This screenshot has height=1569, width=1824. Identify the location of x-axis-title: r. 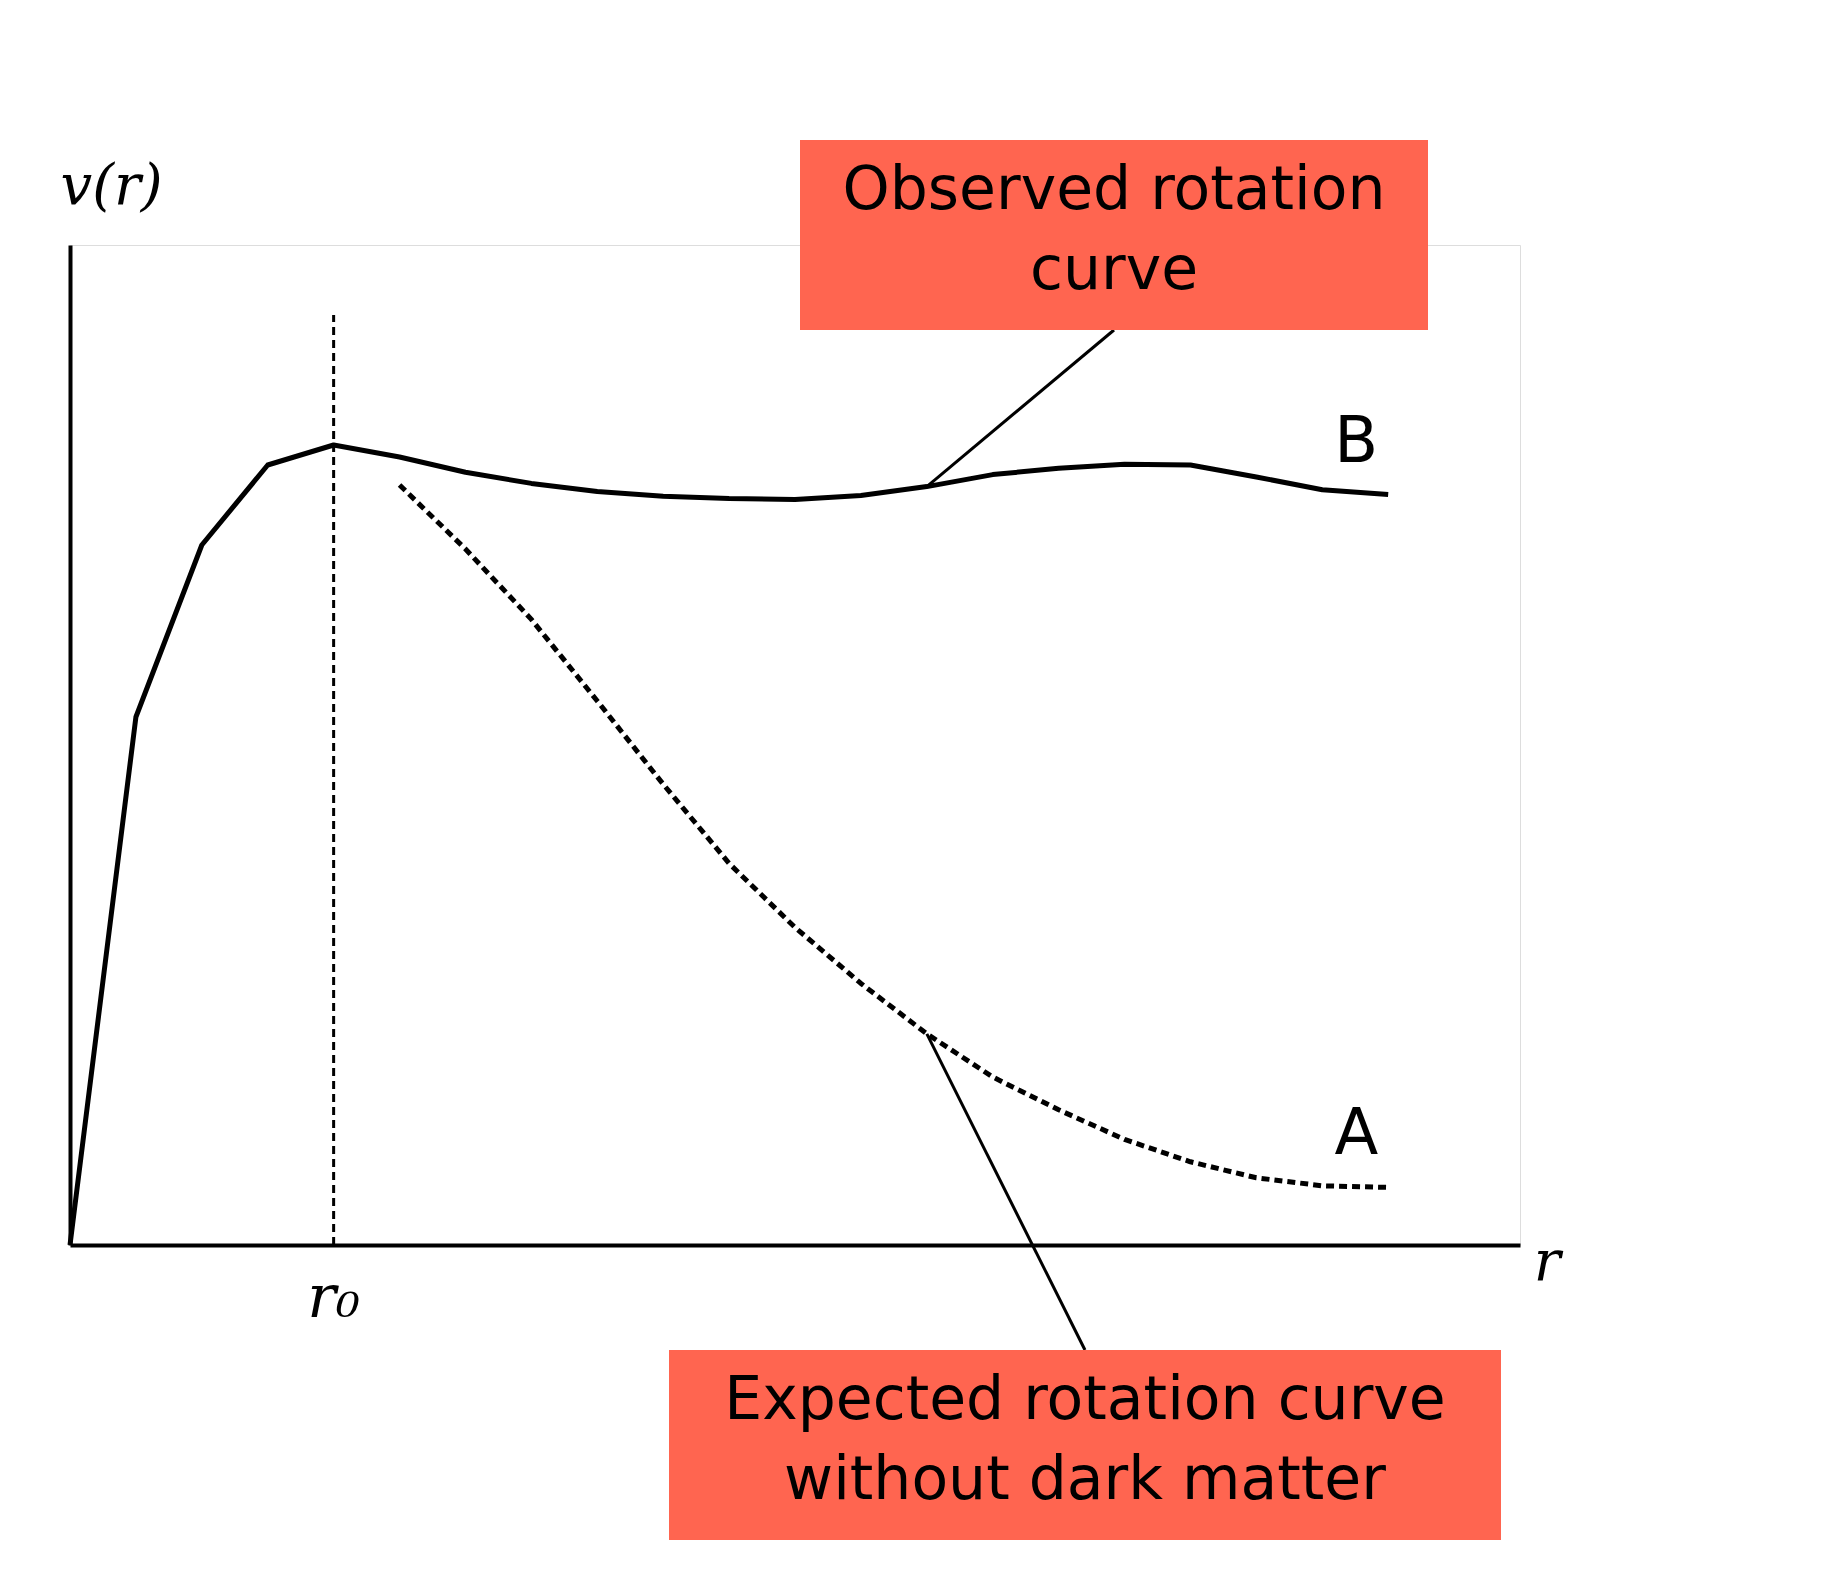
(1548, 1260).